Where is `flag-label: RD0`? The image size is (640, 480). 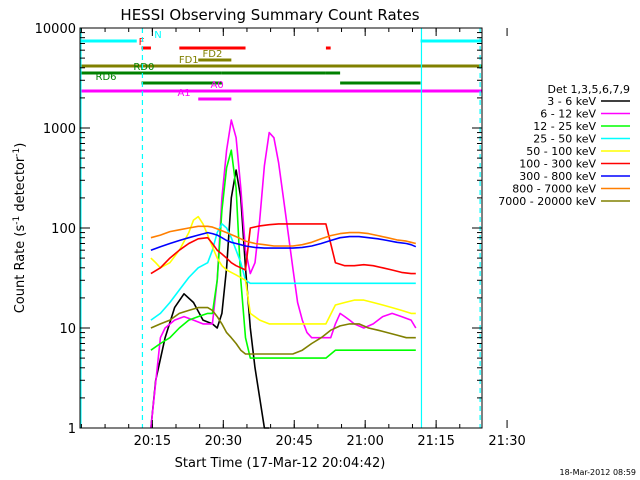
flag-label: RD0 is located at coordinates (143, 67).